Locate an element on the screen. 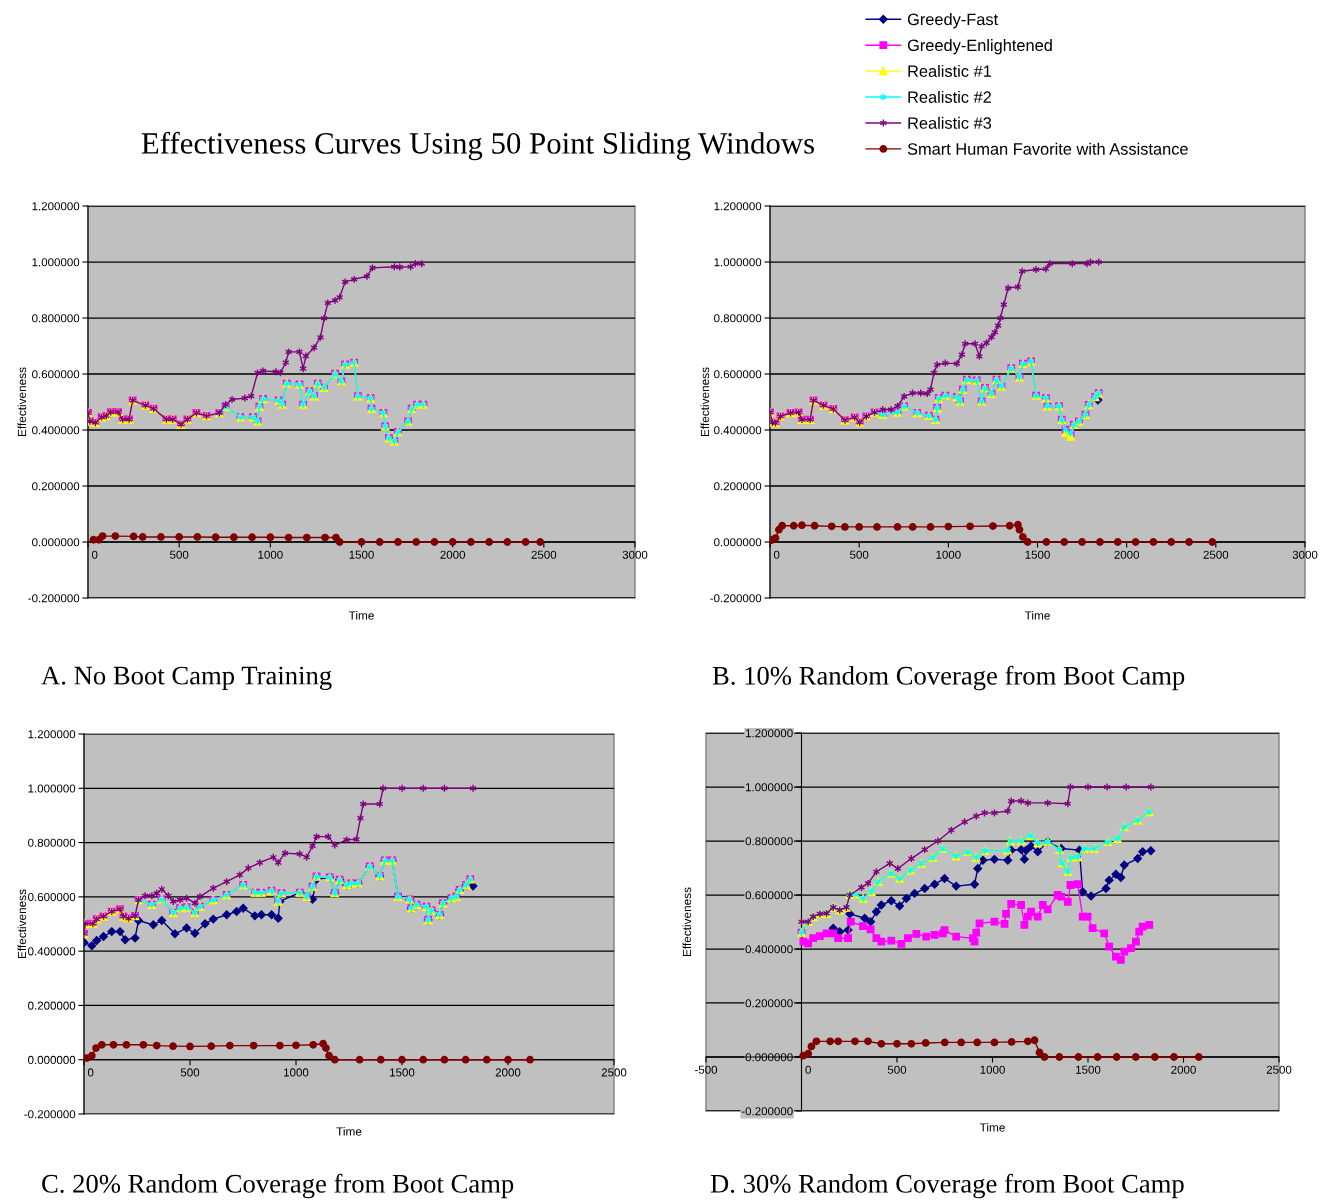 This screenshot has height=1204, width=1331. text: D. 30% Random Coverage from Boot Camp is located at coordinates (947, 1186).